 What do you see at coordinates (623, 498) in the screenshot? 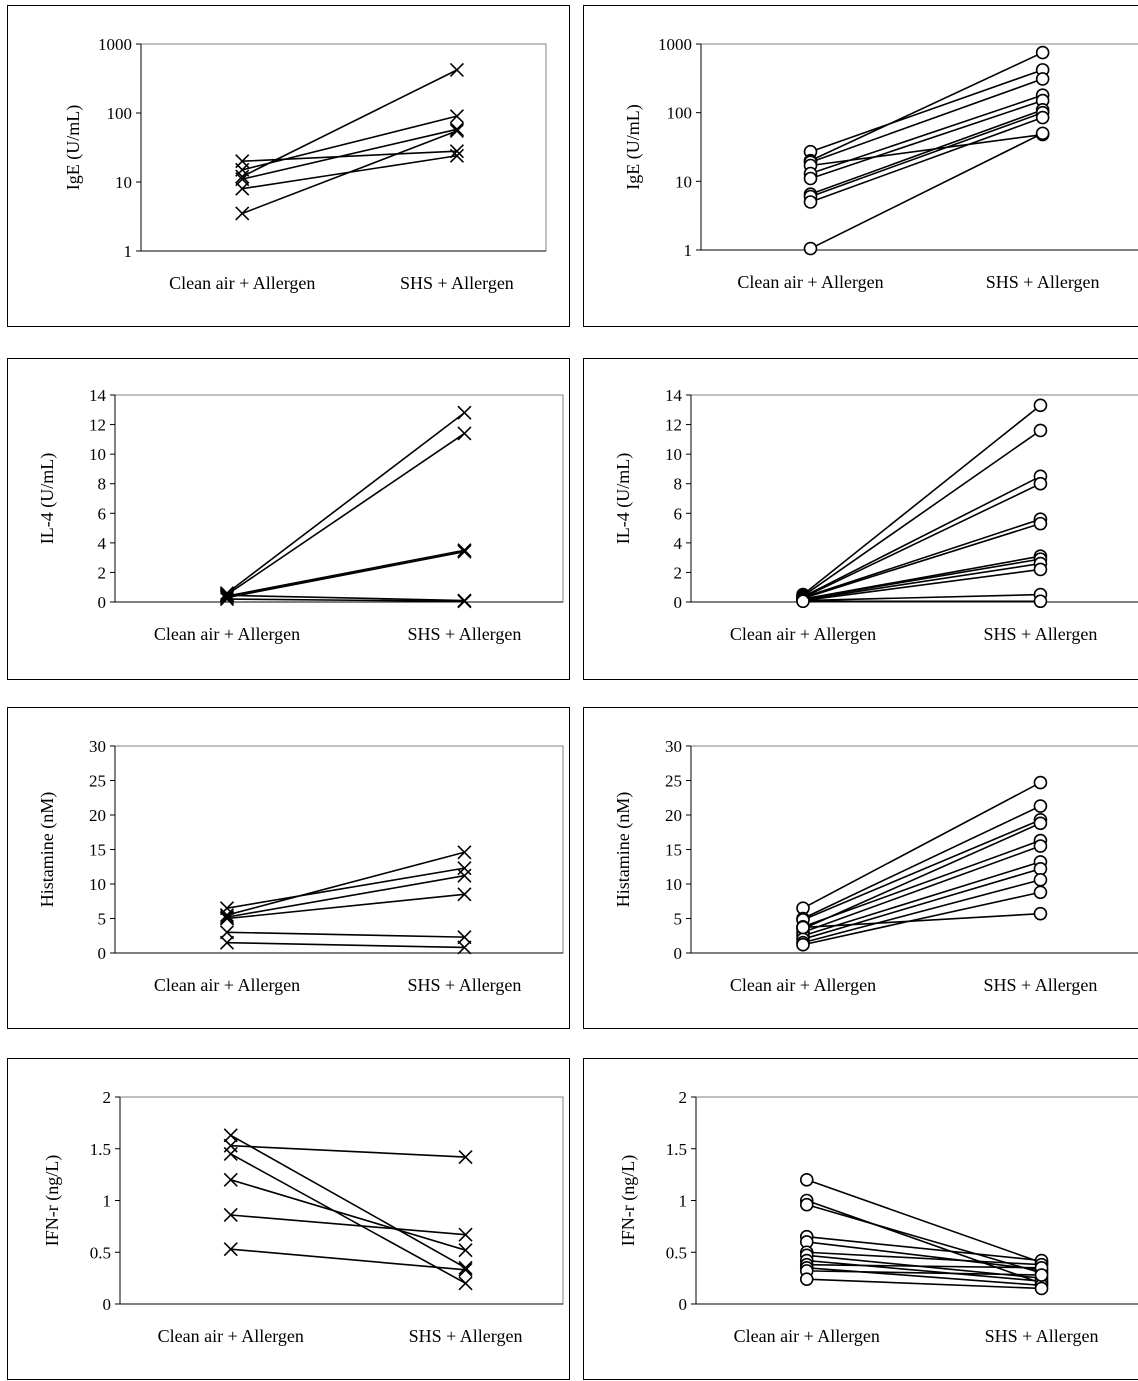
I see `y-axis-title: IL-4 (U/mL)` at bounding box center [623, 498].